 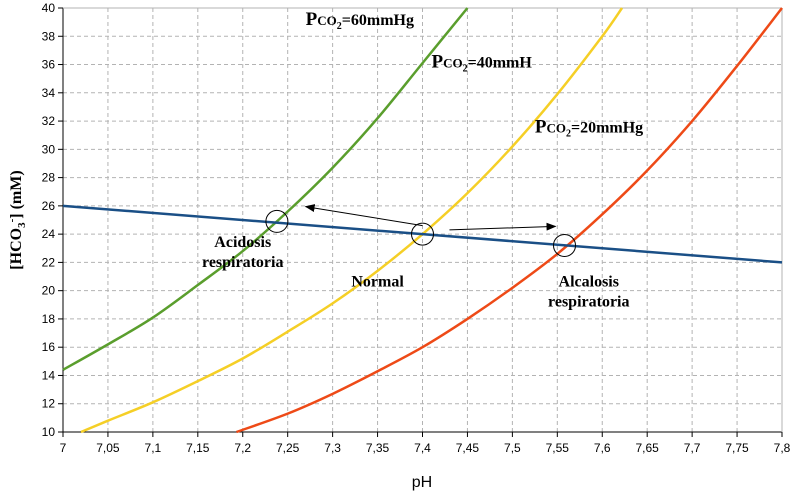 I want to click on label-pco2-60: PCO2=60mmHg, so click(x=360, y=20).